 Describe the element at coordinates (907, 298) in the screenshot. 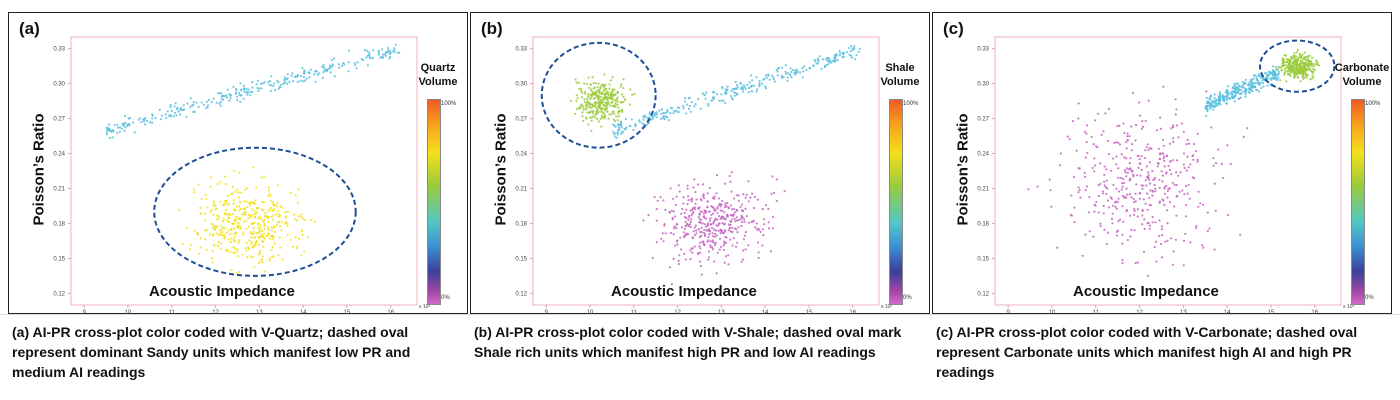

I see `colorbar-min-label: 0%` at that location.